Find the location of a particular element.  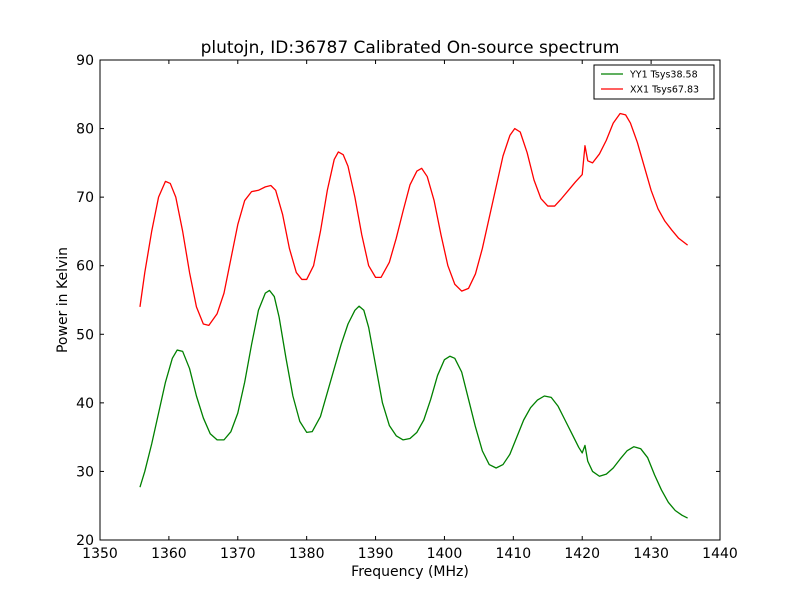

legend-box is located at coordinates (654, 82).